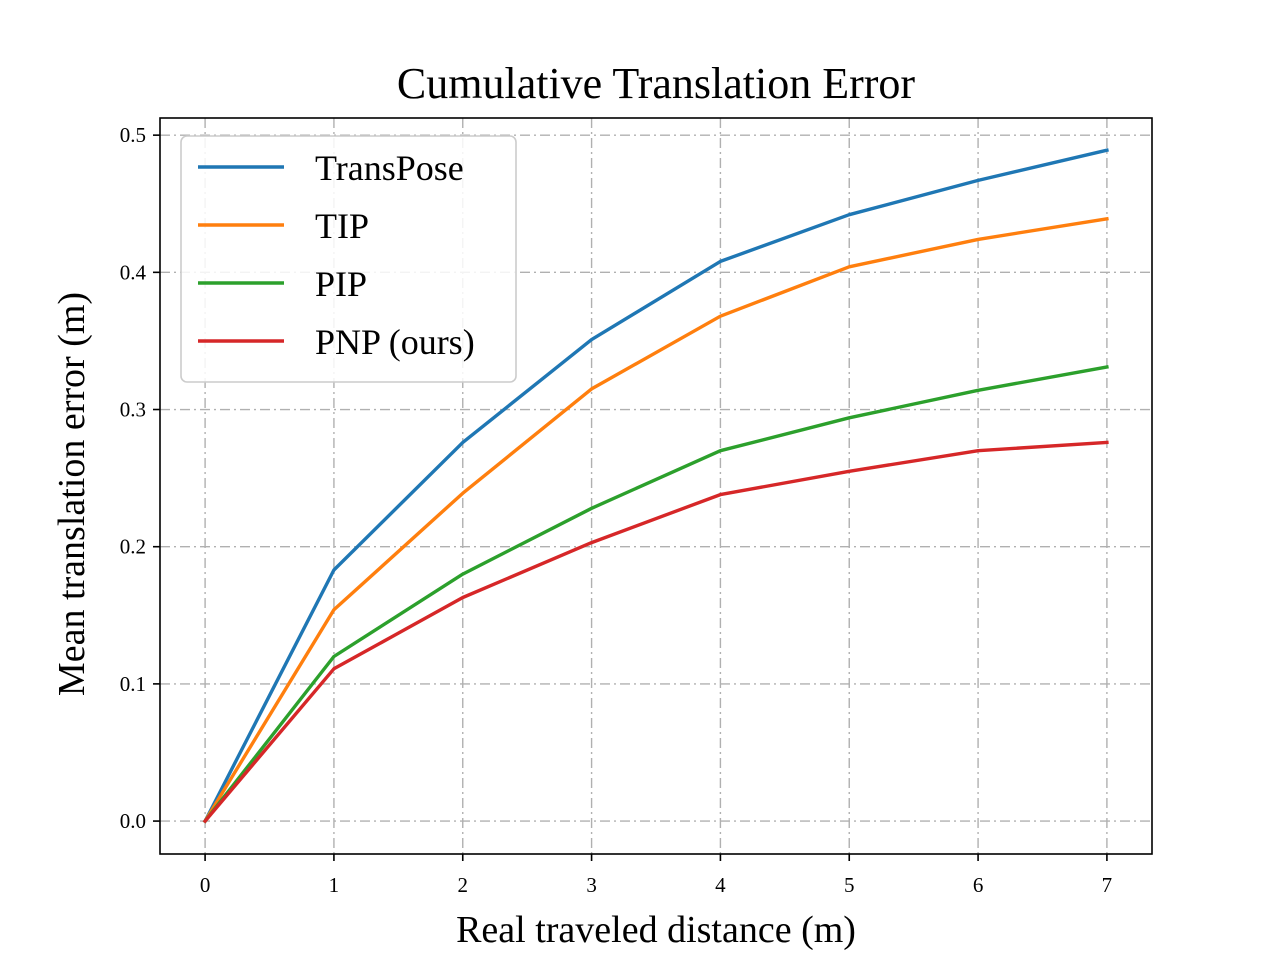  I want to click on x-tick-label: 5, so click(849, 885).